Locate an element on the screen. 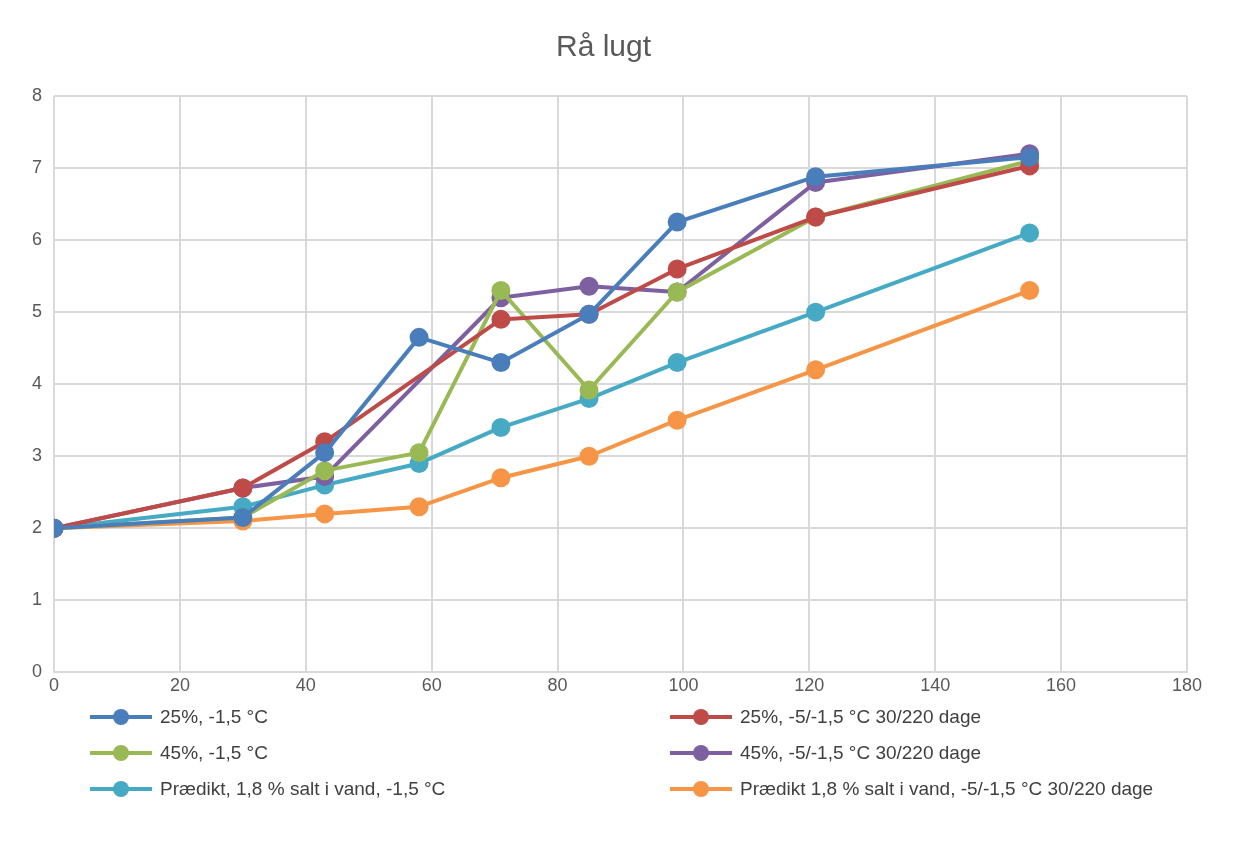 The image size is (1237, 846). legend-label: 45%, -1,5 °C is located at coordinates (214, 753).